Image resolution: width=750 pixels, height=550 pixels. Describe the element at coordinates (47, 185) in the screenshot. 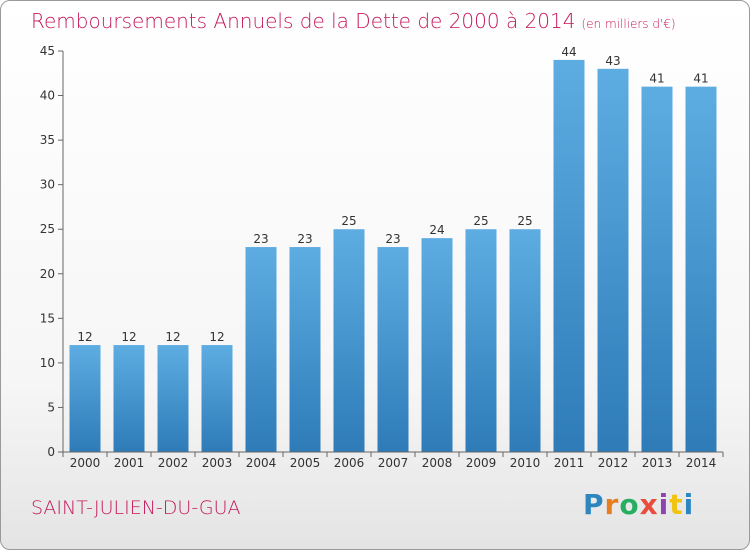

I see `y-tick-label: 30` at that location.